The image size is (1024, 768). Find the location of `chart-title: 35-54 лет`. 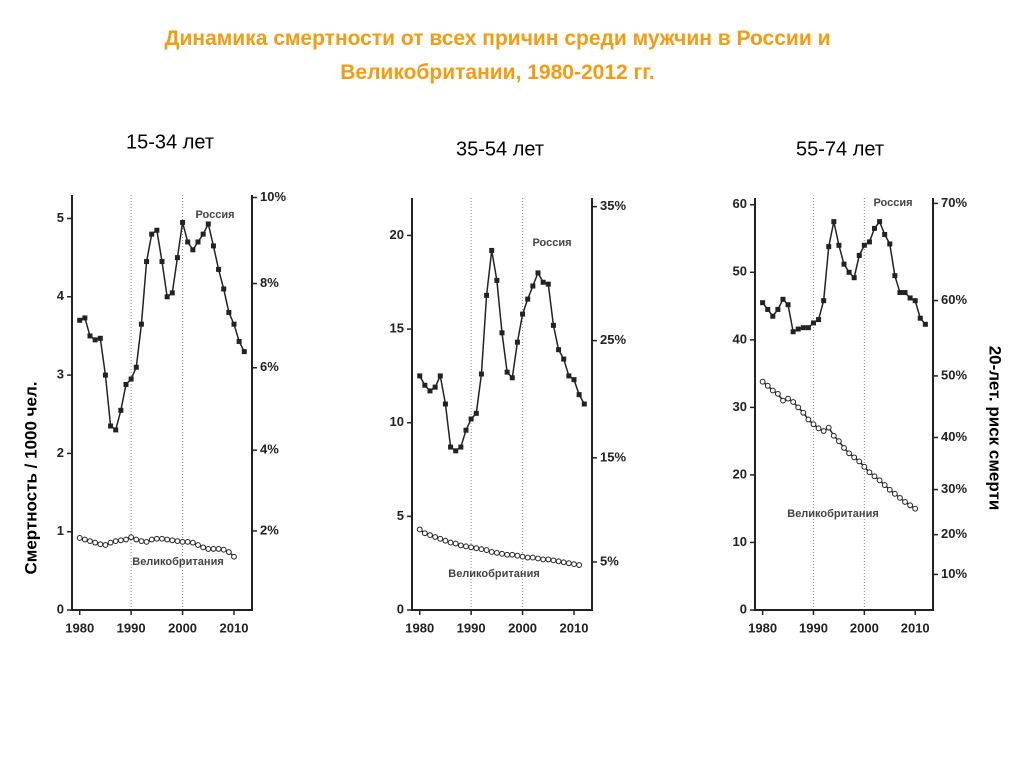

chart-title: 35-54 лет is located at coordinates (500, 149).